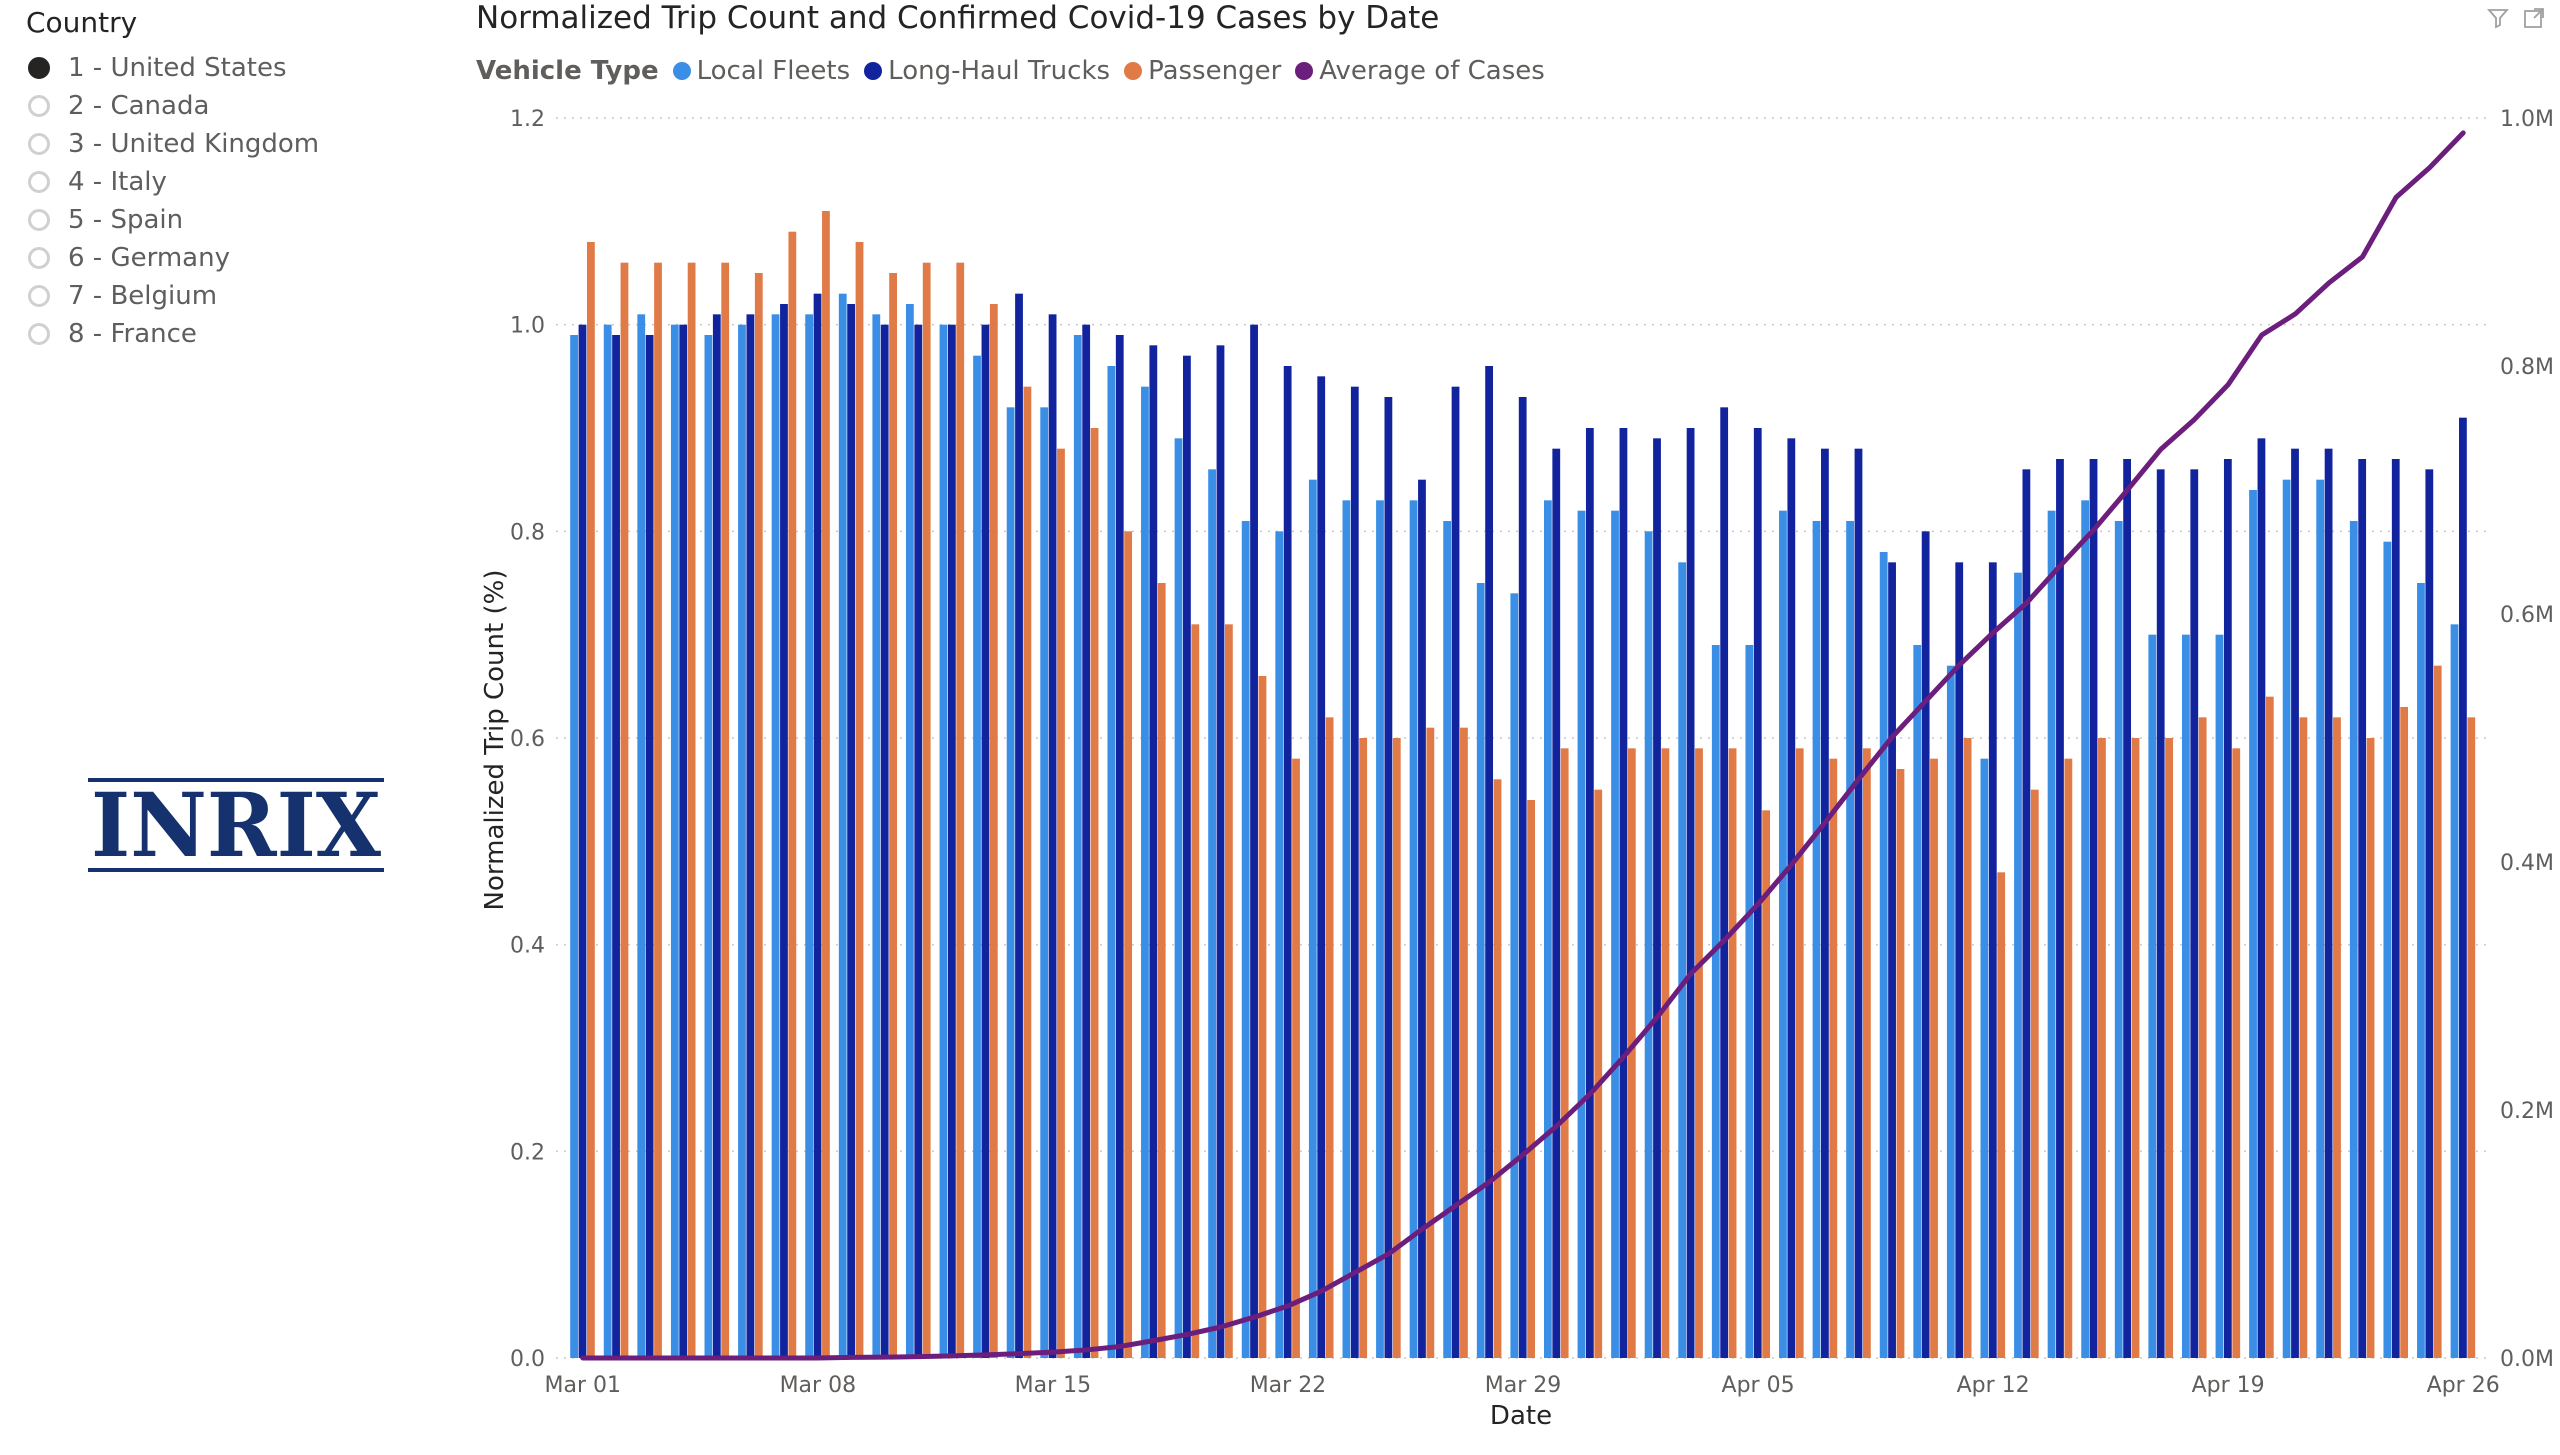  Describe the element at coordinates (773, 71) in the screenshot. I see `legend-label: Local Fleets` at that location.